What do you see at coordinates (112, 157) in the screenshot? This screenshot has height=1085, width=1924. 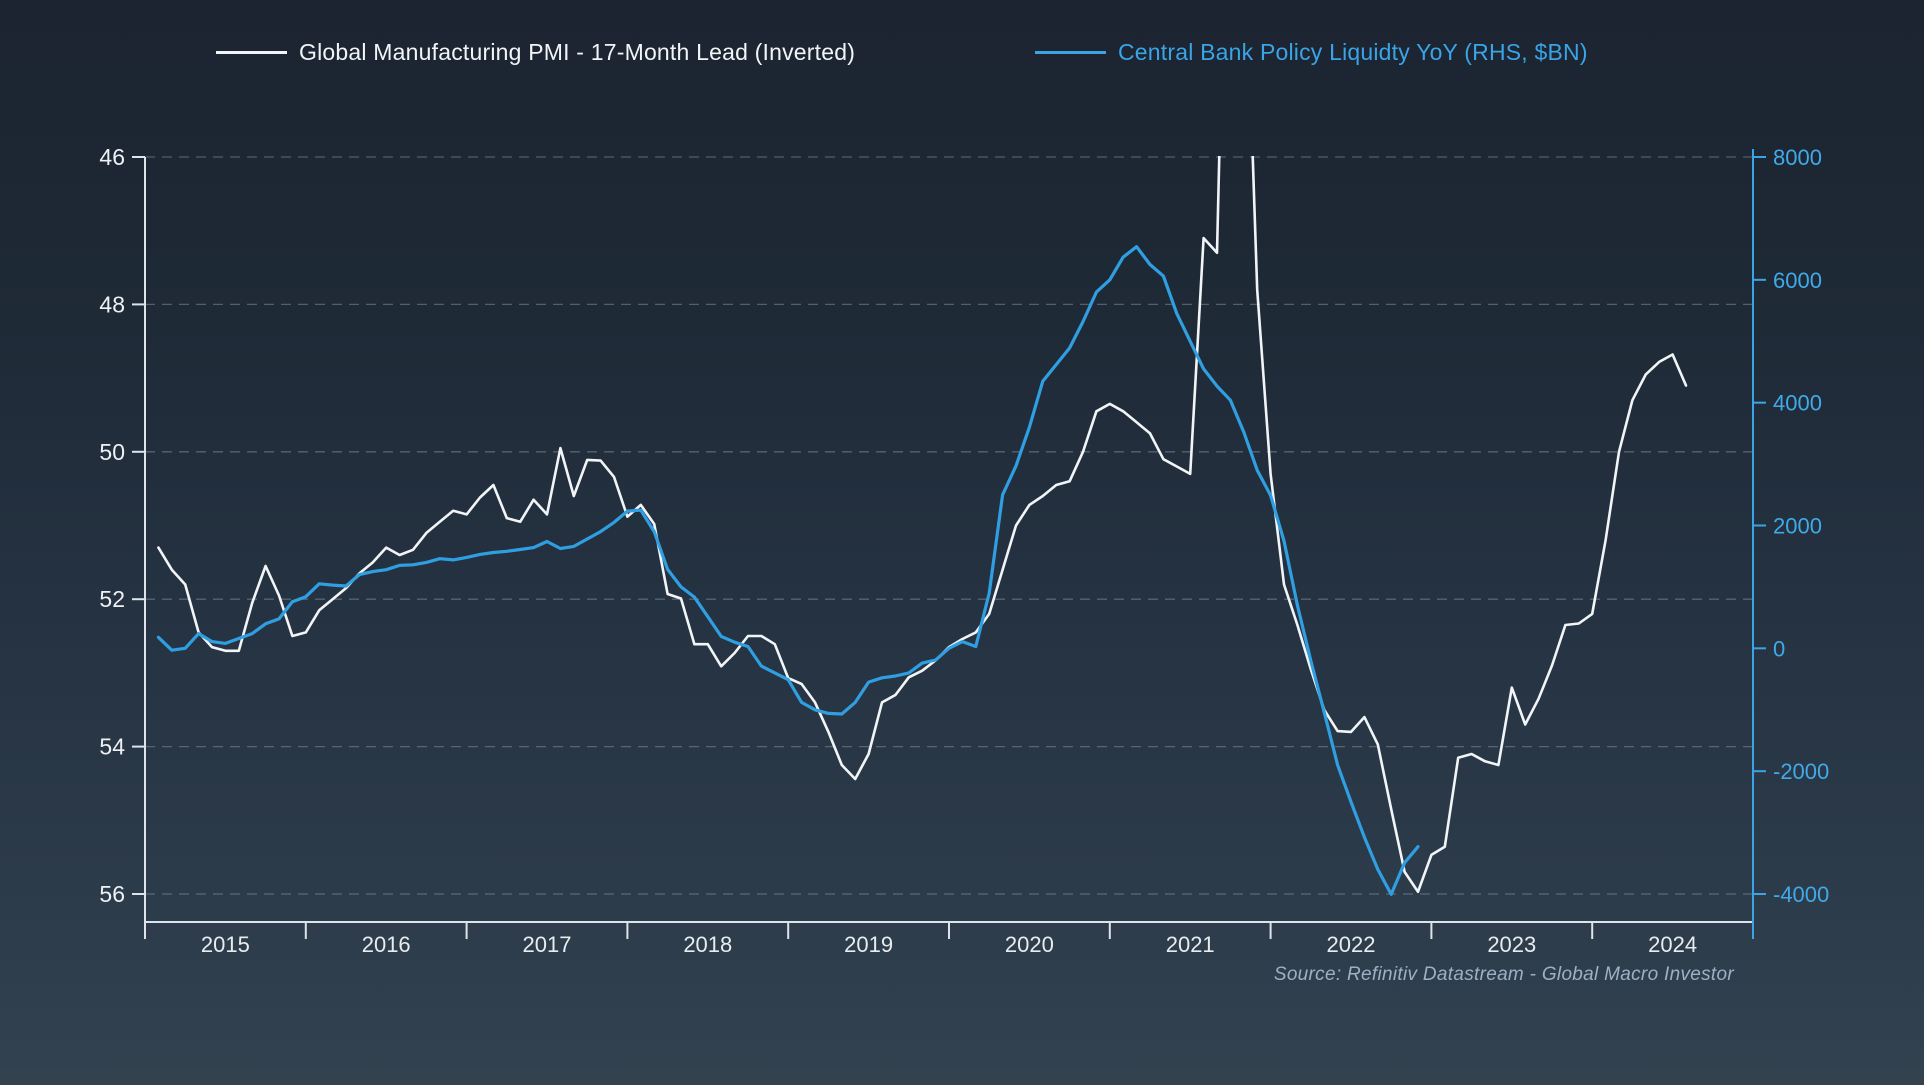 I see `left-axis-tick-label: 46` at bounding box center [112, 157].